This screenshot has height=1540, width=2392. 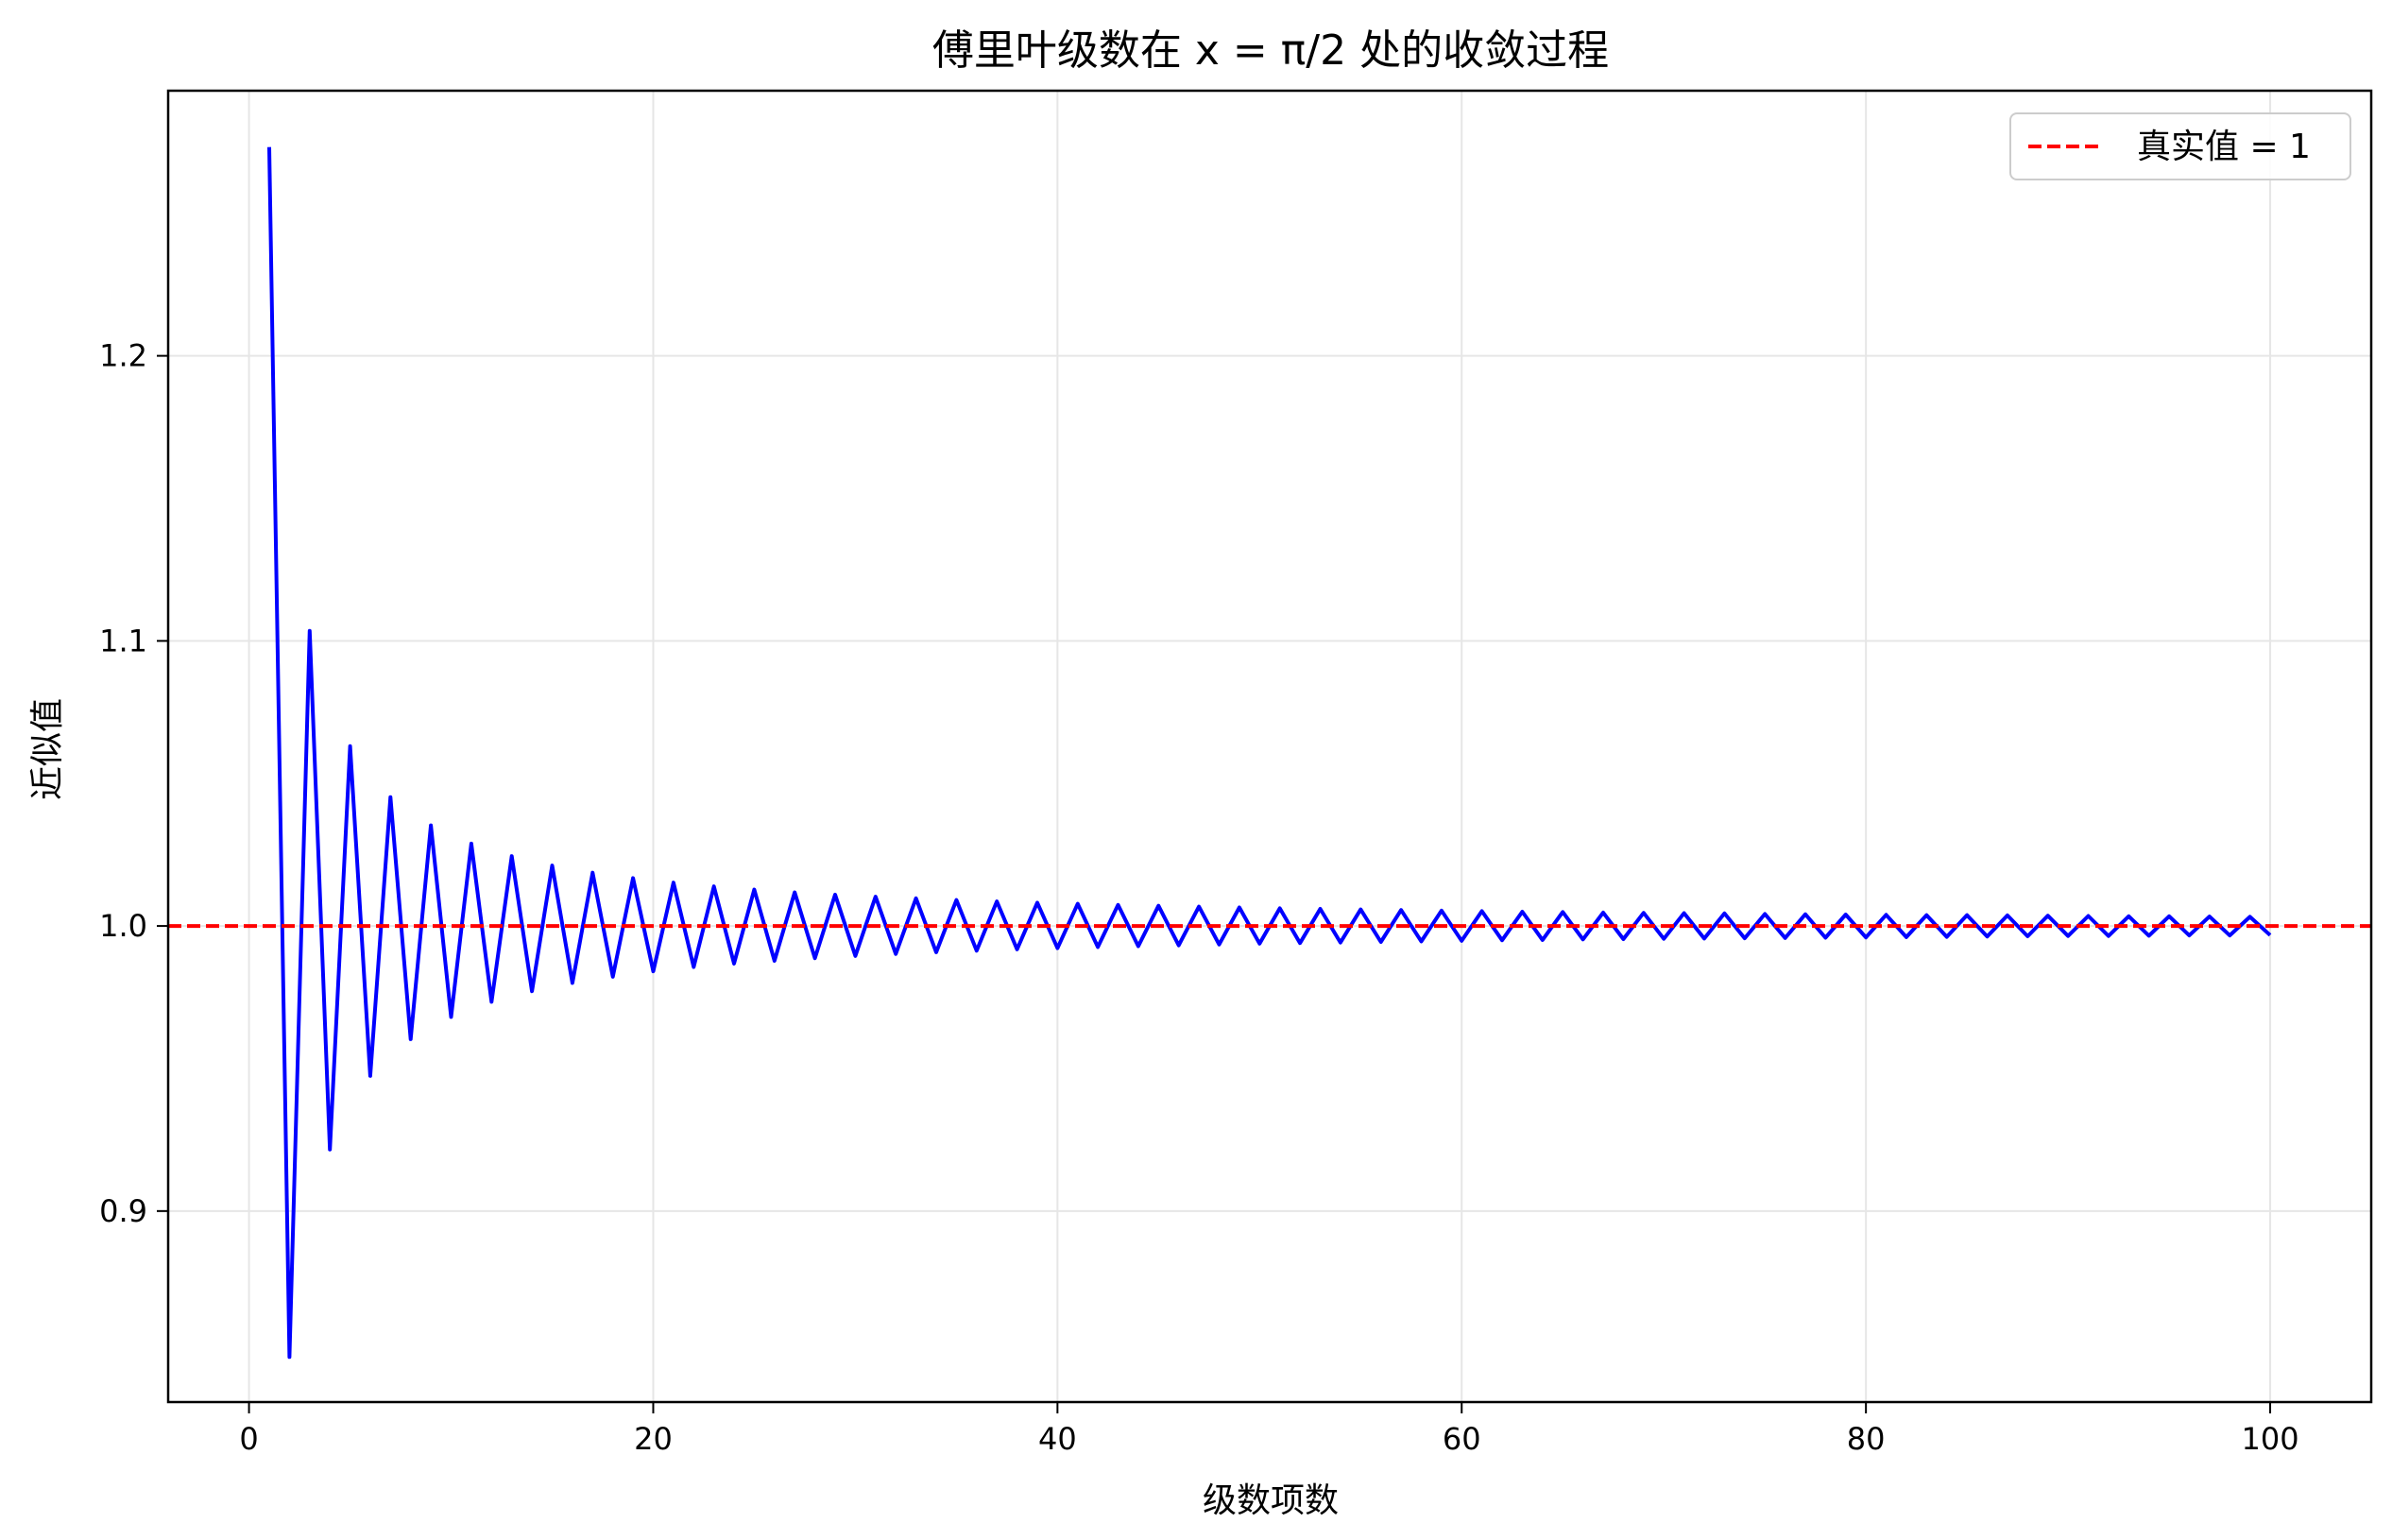 I want to click on x-tick-label-60: 60, so click(x=1462, y=1439).